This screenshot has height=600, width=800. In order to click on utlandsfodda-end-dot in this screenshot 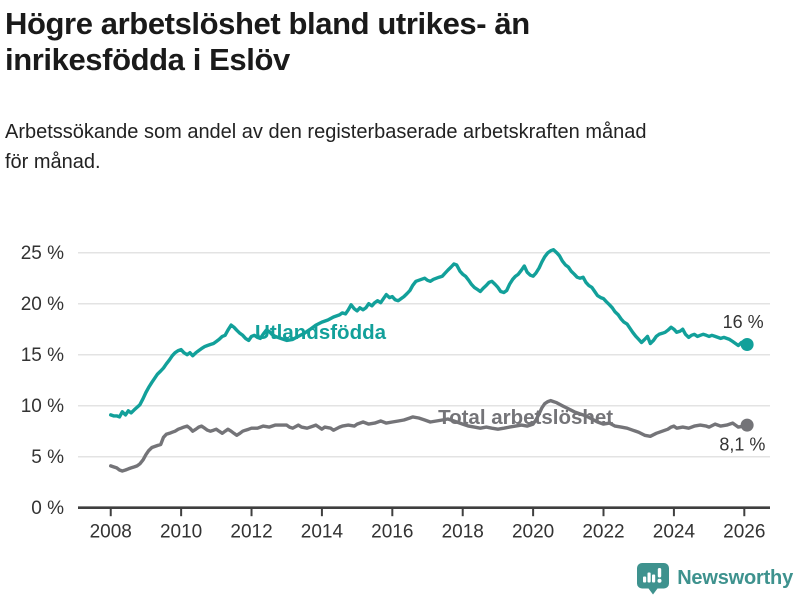, I will do `click(747, 345)`.